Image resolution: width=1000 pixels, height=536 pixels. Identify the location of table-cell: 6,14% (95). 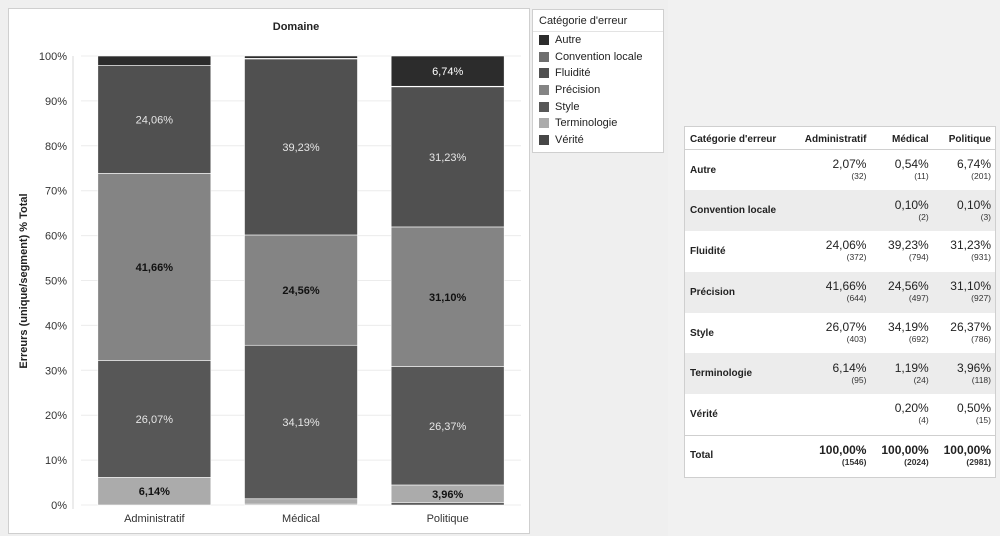
(831, 374).